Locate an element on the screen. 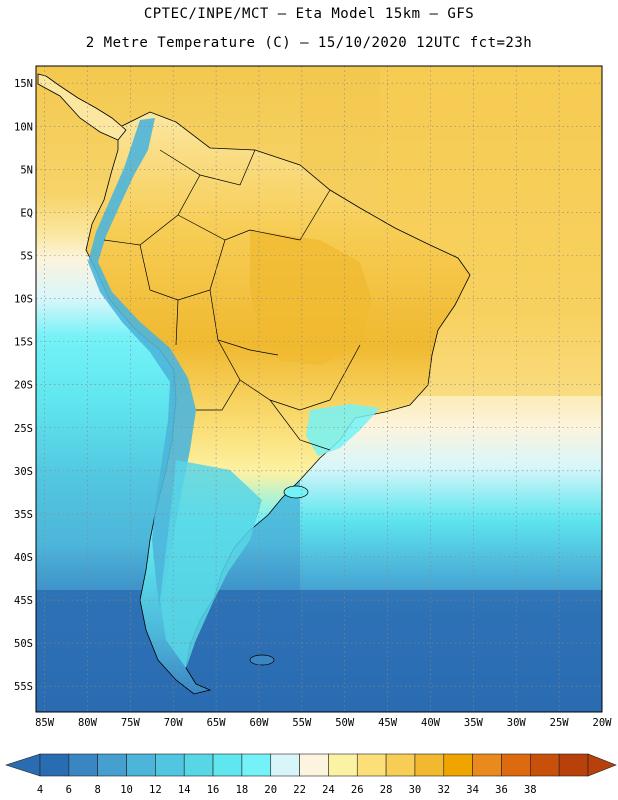 The width and height of the screenshot is (618, 800). andes-cold-belt is located at coordinates (142, 364).